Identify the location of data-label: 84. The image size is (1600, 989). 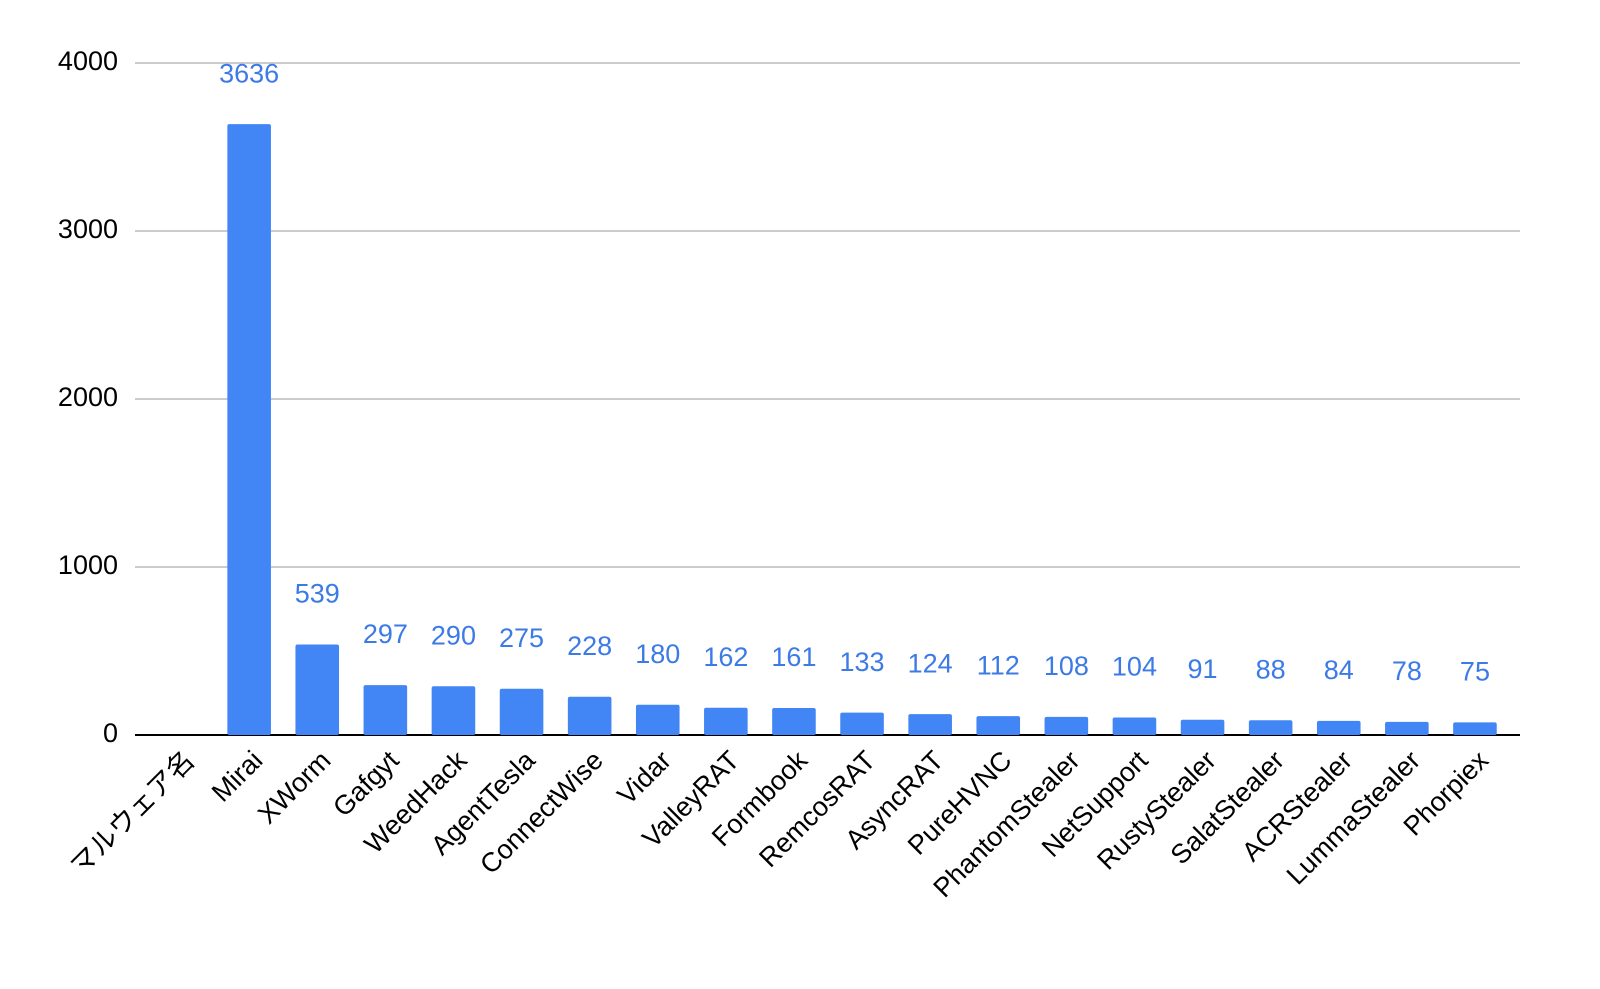
(1339, 670).